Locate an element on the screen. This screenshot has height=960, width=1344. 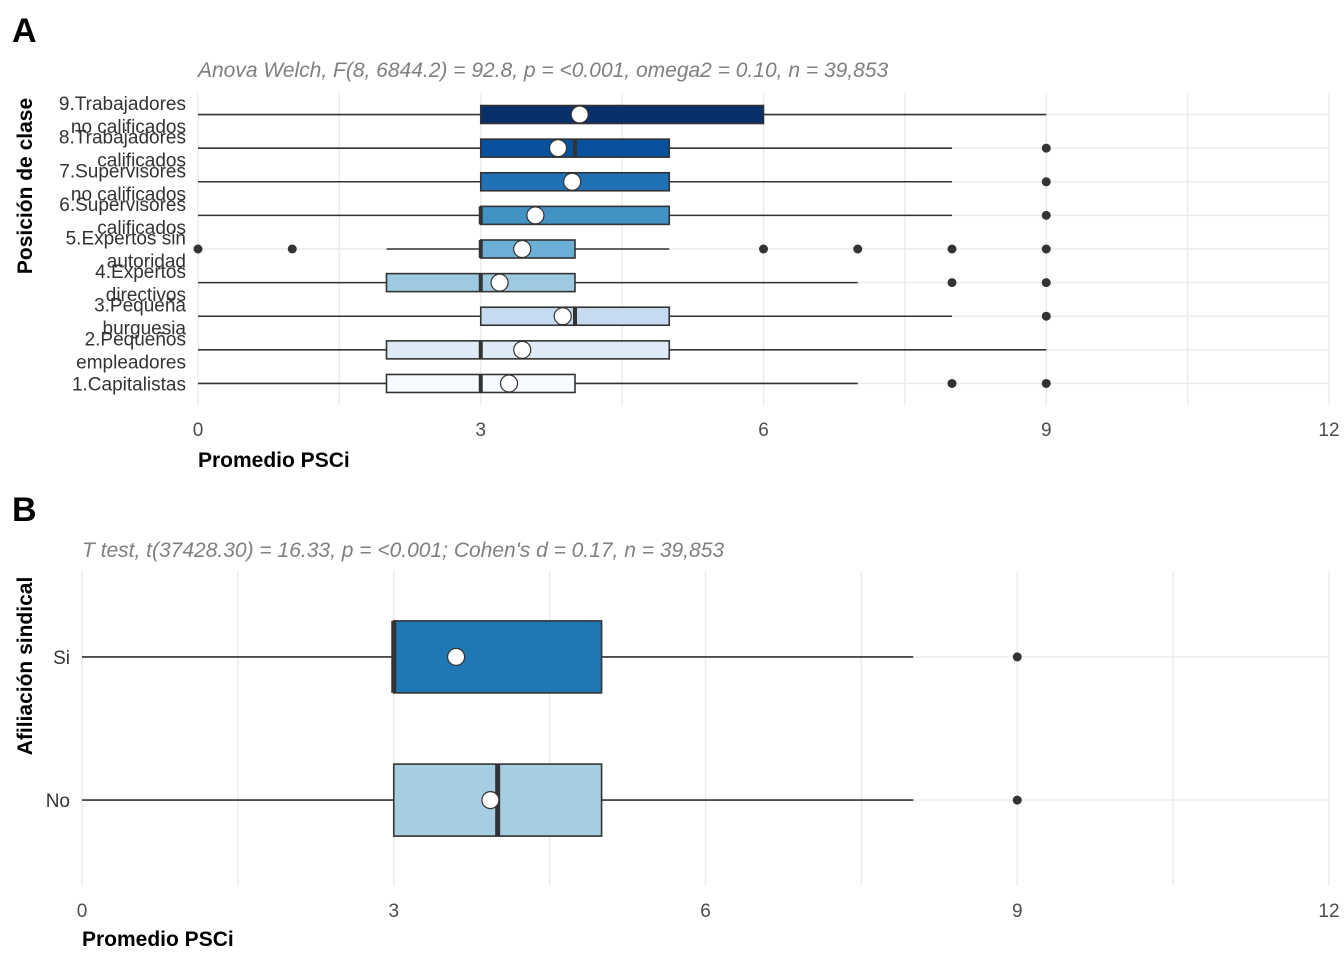
y-tick-label: directivos is located at coordinates (146, 295).